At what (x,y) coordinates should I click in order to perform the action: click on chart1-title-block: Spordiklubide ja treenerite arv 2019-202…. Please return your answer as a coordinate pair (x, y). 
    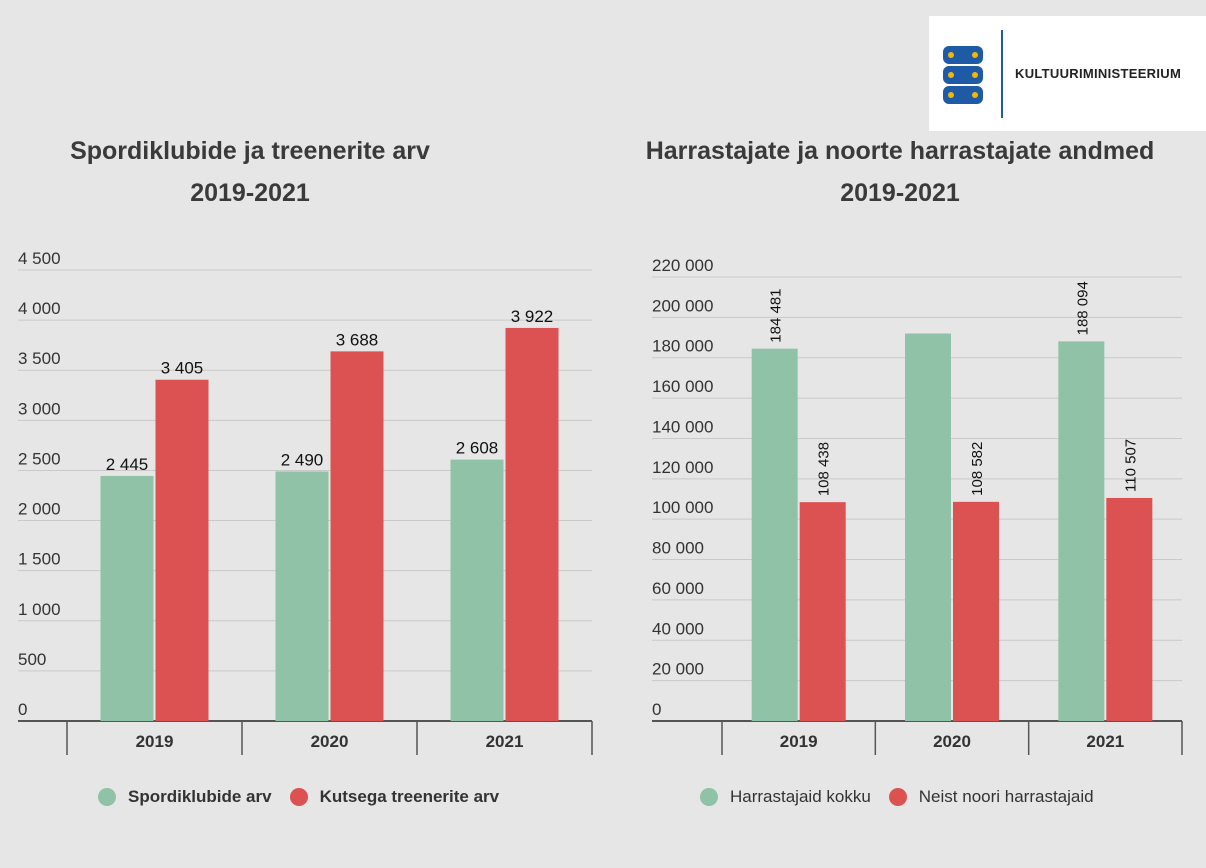
    Looking at the image, I should click on (250, 172).